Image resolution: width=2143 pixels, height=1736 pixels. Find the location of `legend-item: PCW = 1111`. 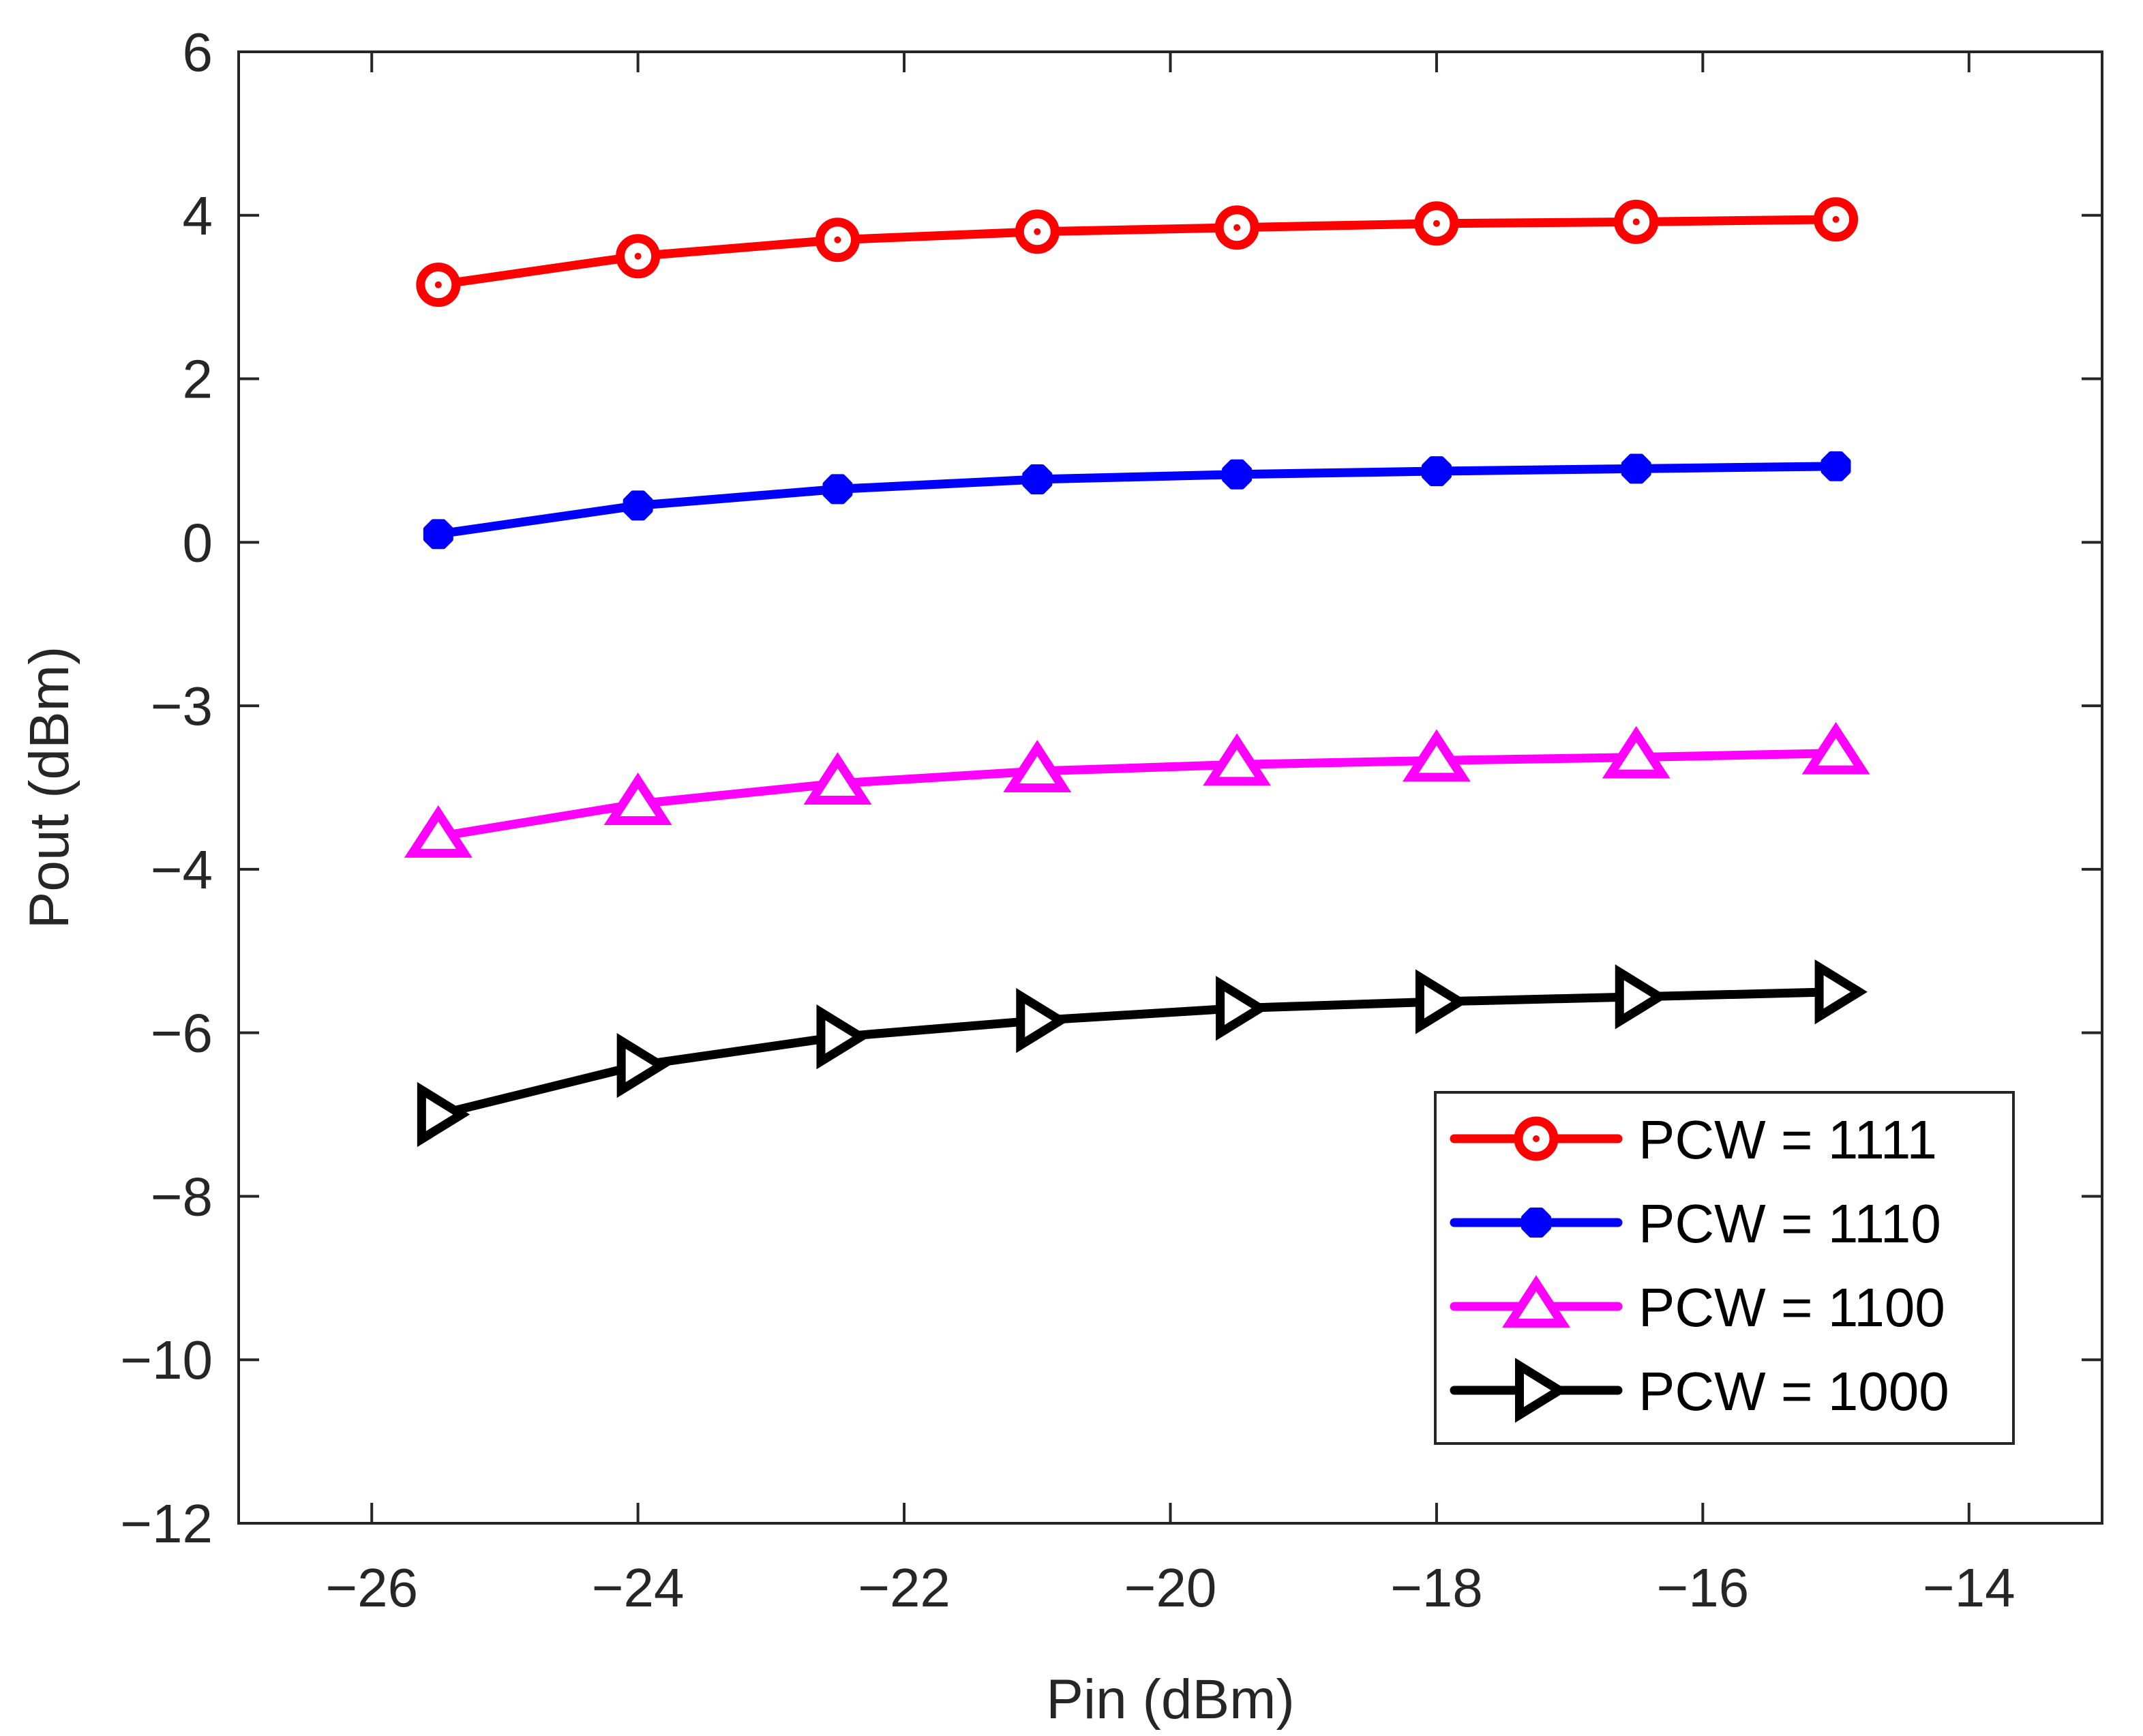

legend-item: PCW = 1111 is located at coordinates (1693, 1140).